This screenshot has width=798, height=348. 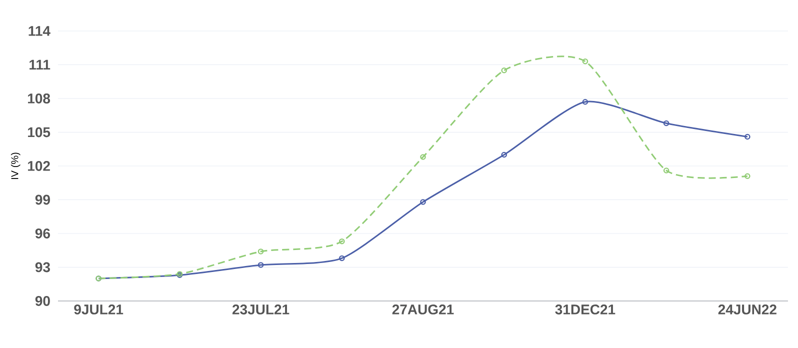 What do you see at coordinates (39, 99) in the screenshot?
I see `y-tick-label: 108` at bounding box center [39, 99].